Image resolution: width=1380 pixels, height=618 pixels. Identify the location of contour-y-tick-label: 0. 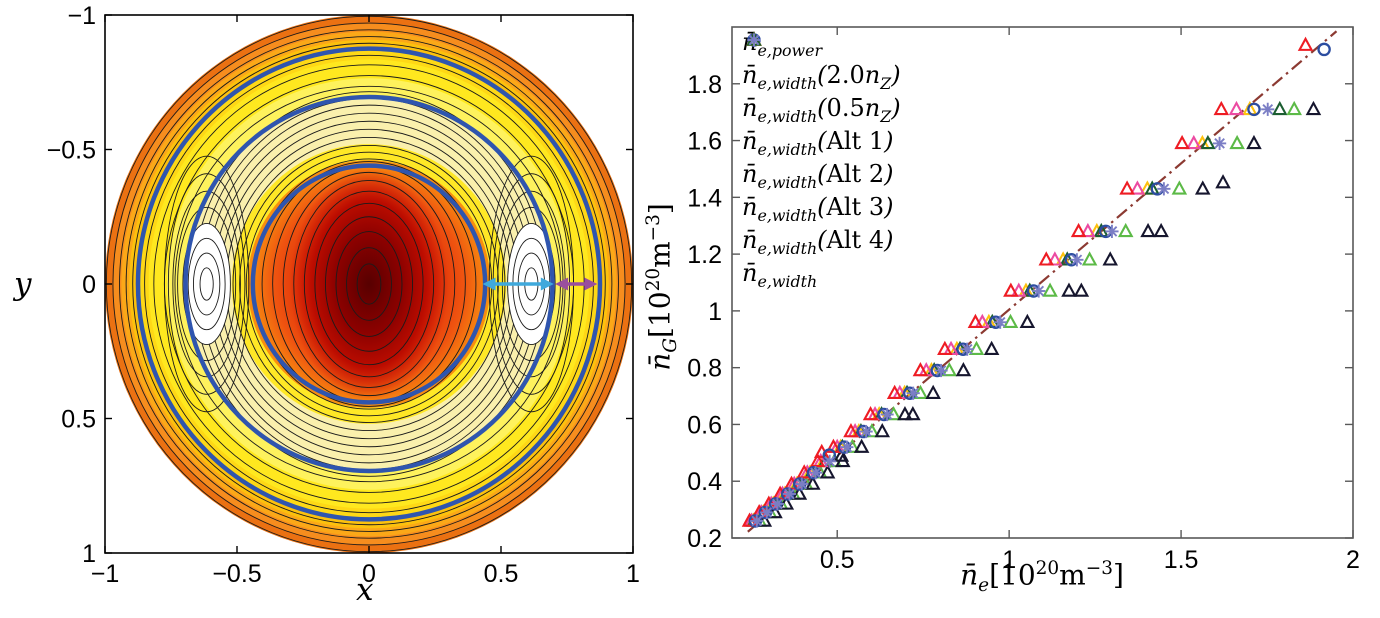
(89, 285).